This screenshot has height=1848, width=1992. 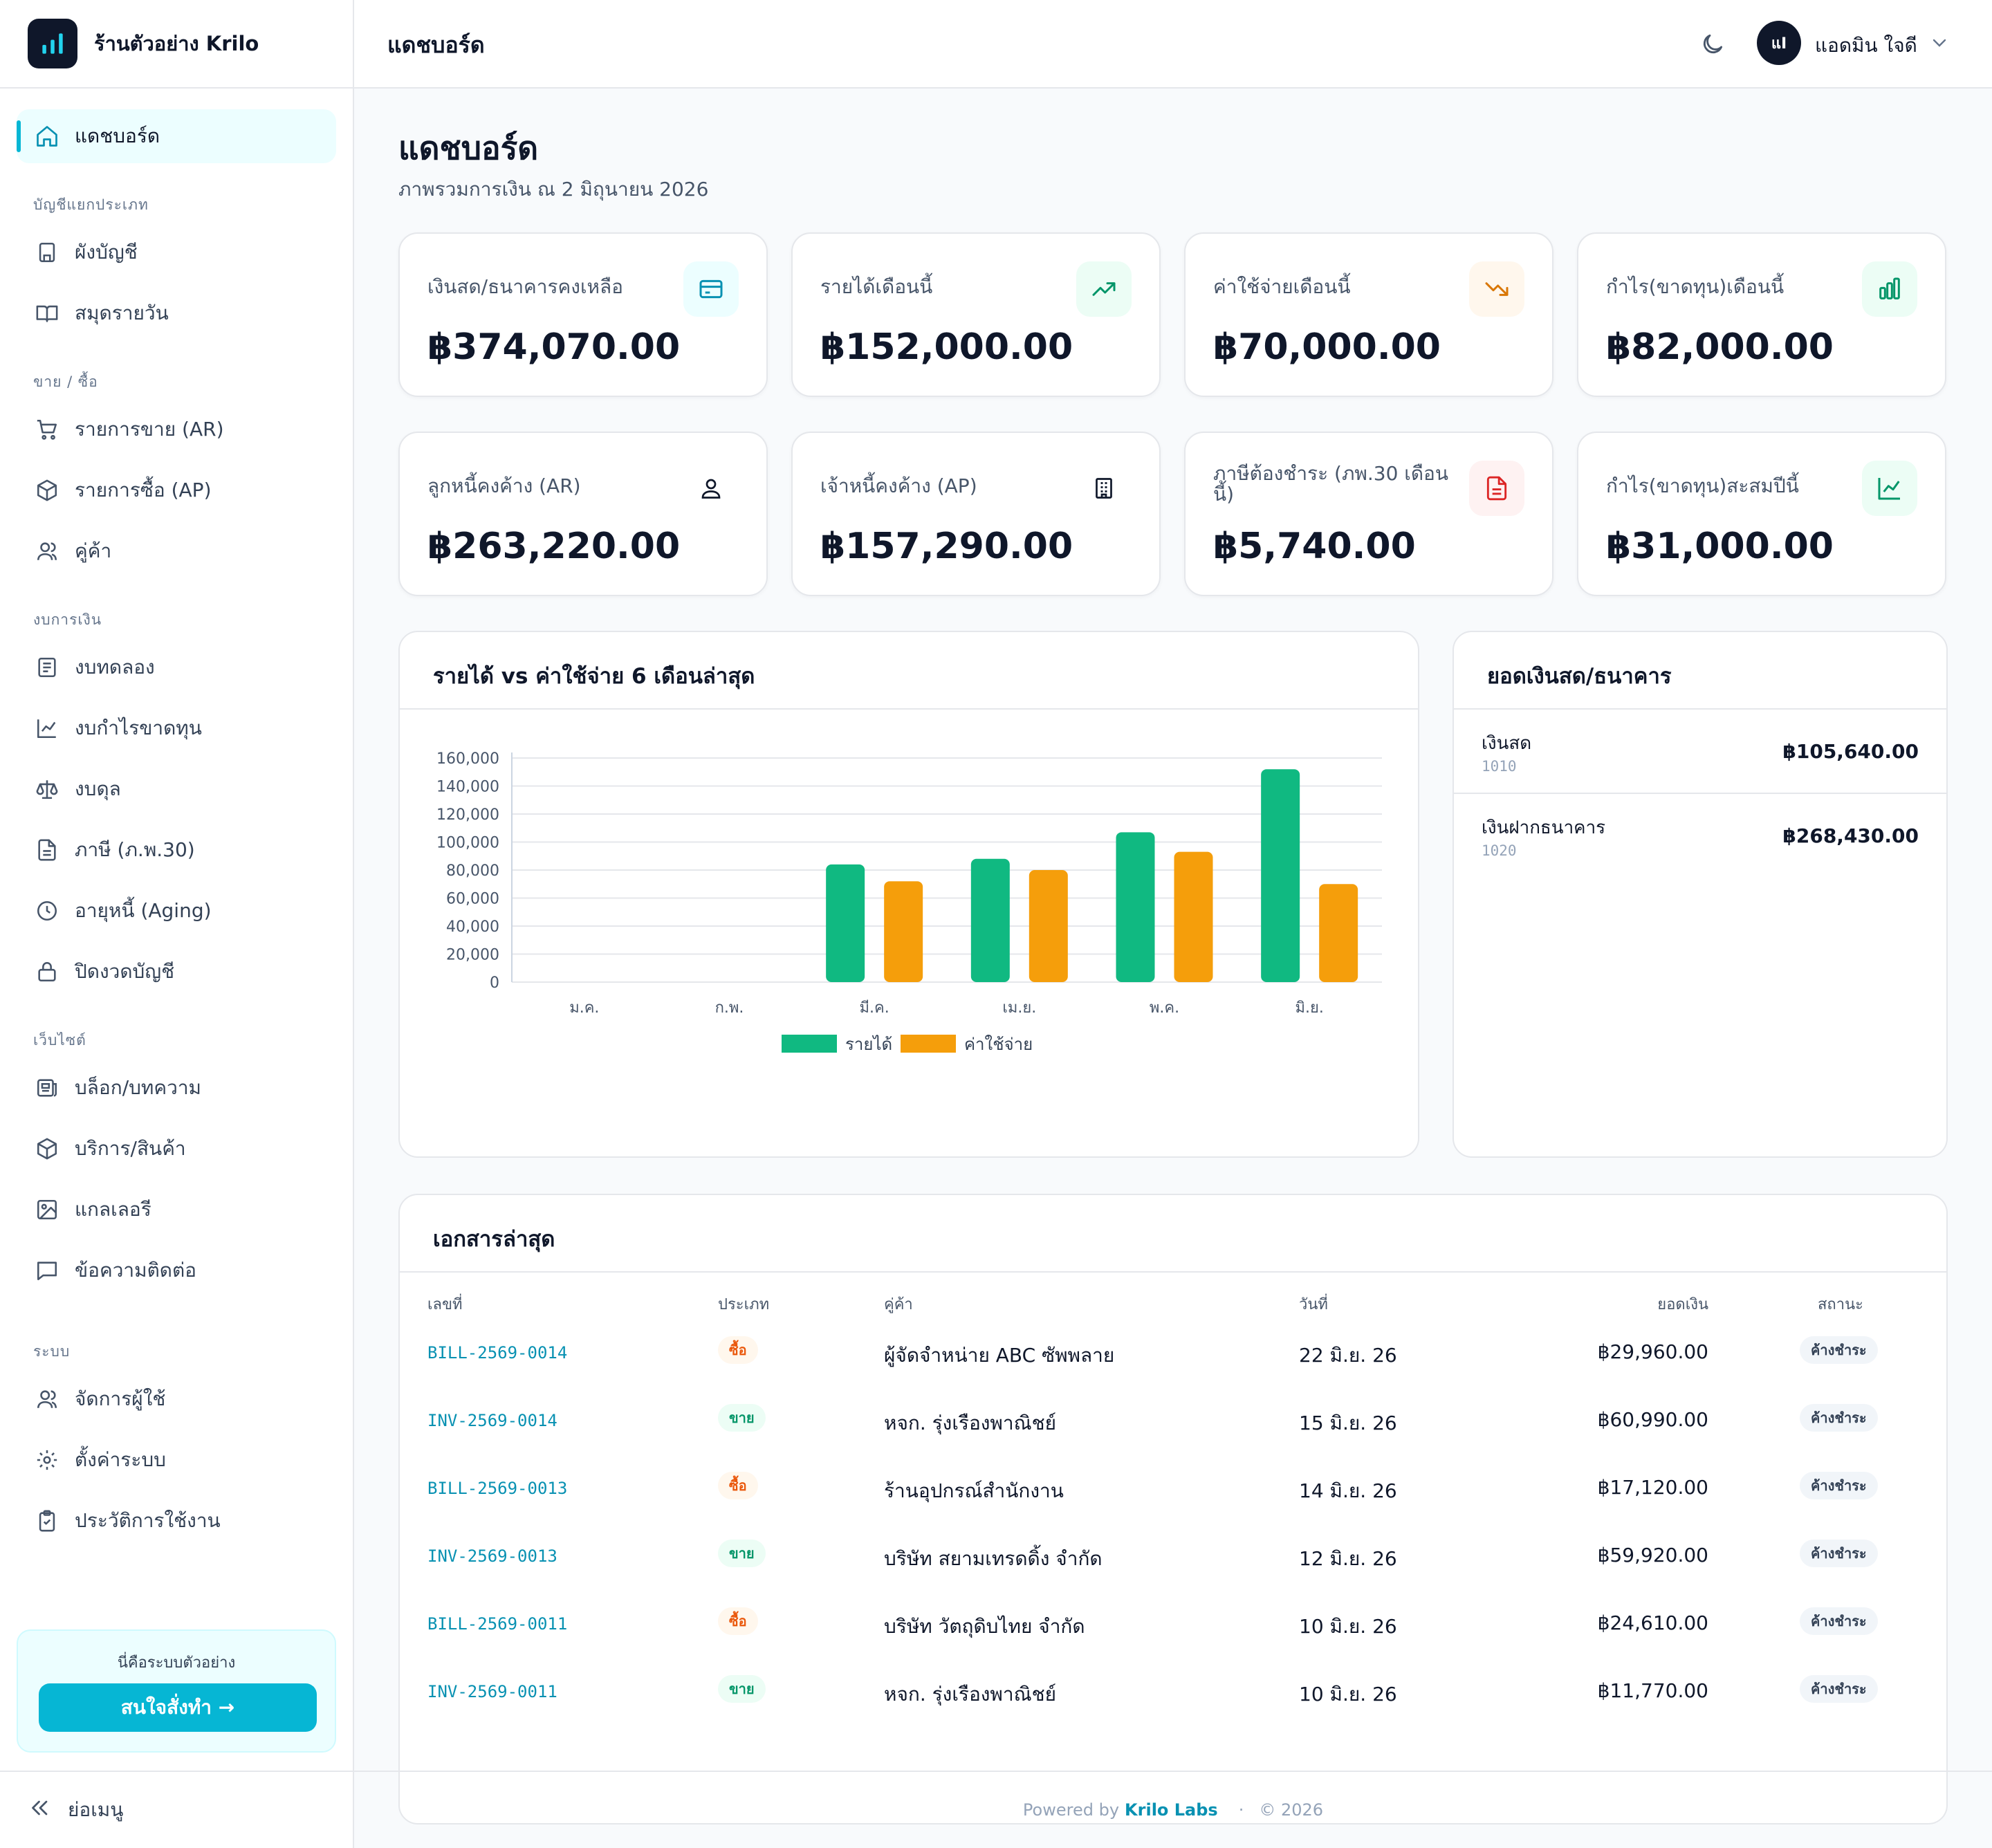 I want to click on credit-card-icon, so click(x=711, y=289).